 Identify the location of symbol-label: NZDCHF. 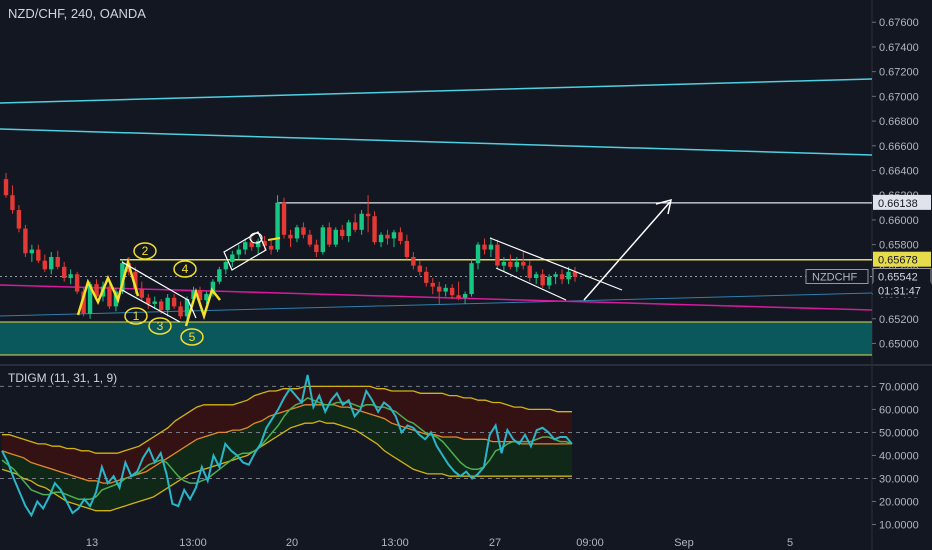
(834, 278).